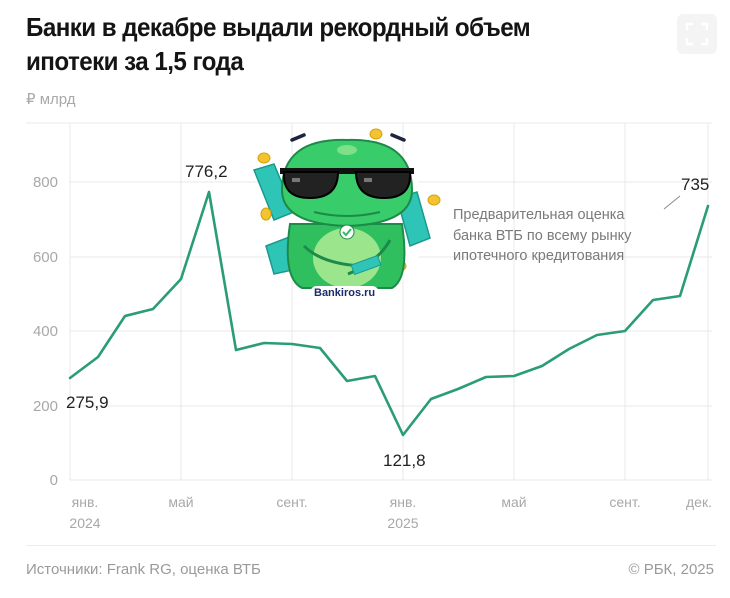 The height and width of the screenshot is (598, 730). What do you see at coordinates (404, 460) in the screenshot?
I see `data-label-jan-2025: 121,8` at bounding box center [404, 460].